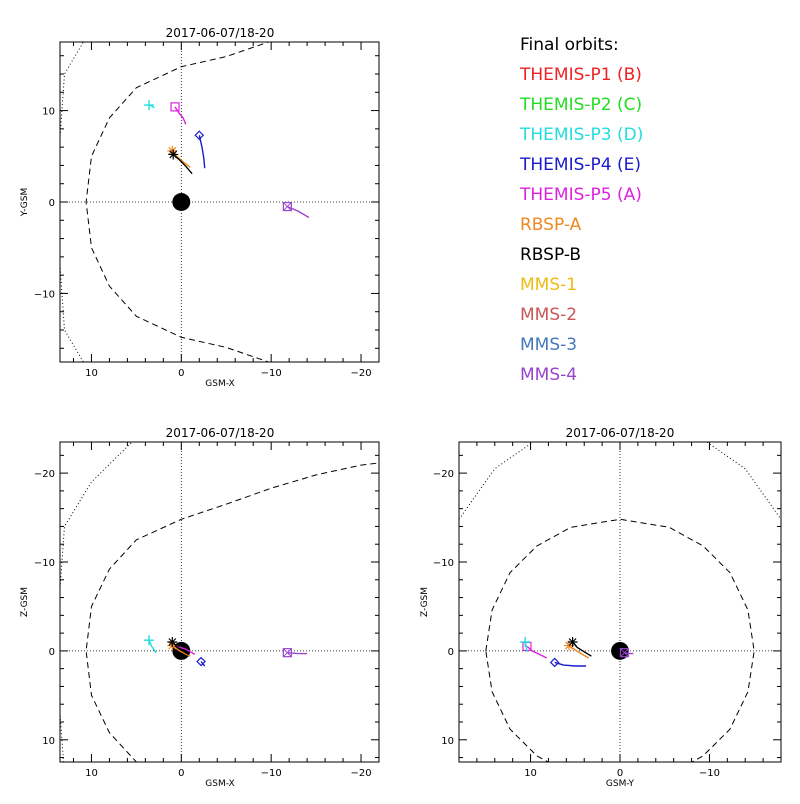 This screenshot has width=800, height=804. I want to click on legend-entry: THEMIS-P4 (E), so click(580, 165).